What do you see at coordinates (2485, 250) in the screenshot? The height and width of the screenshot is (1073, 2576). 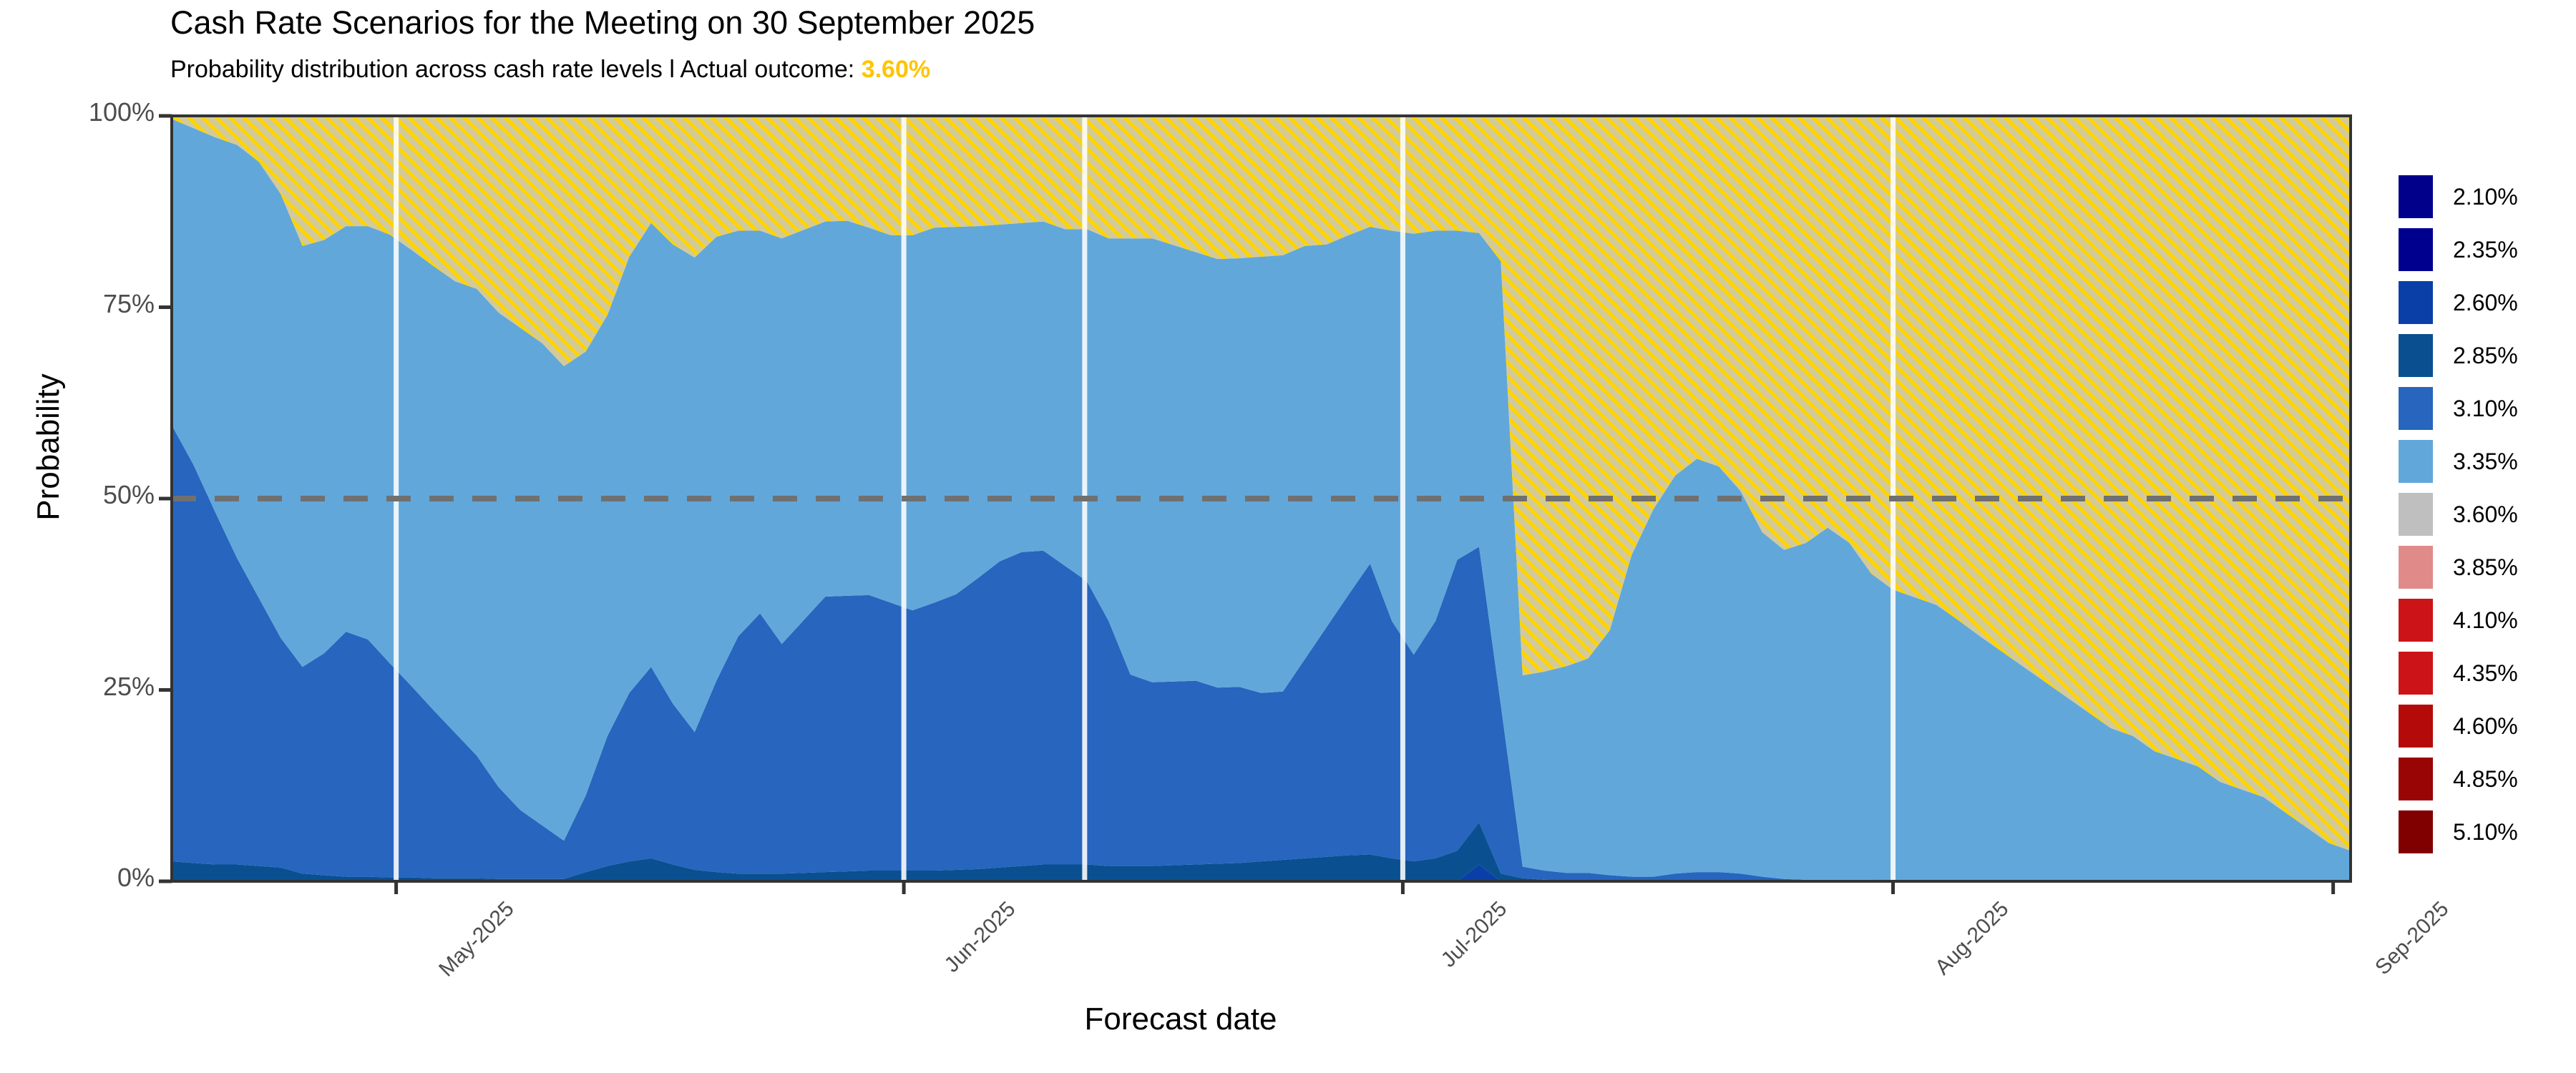 I see `legend-label: 2.35%` at bounding box center [2485, 250].